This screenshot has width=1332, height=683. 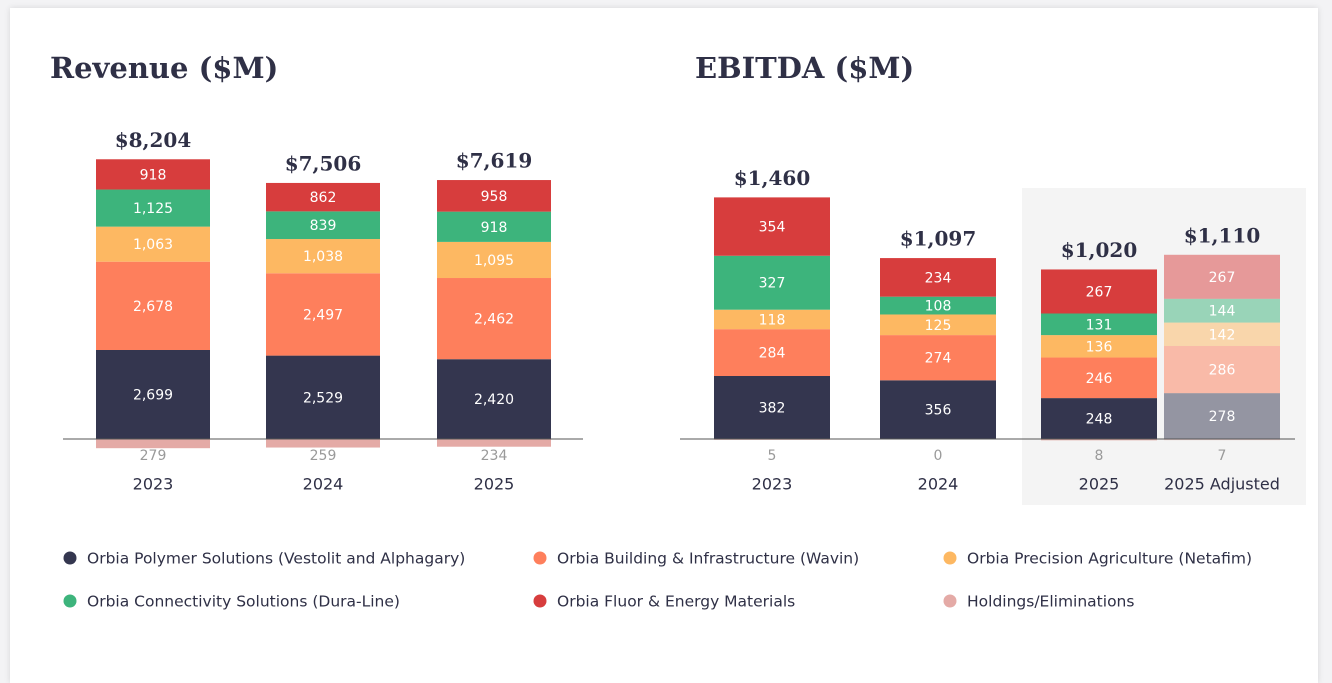 What do you see at coordinates (1099, 250) in the screenshot?
I see `total-label: $1,020` at bounding box center [1099, 250].